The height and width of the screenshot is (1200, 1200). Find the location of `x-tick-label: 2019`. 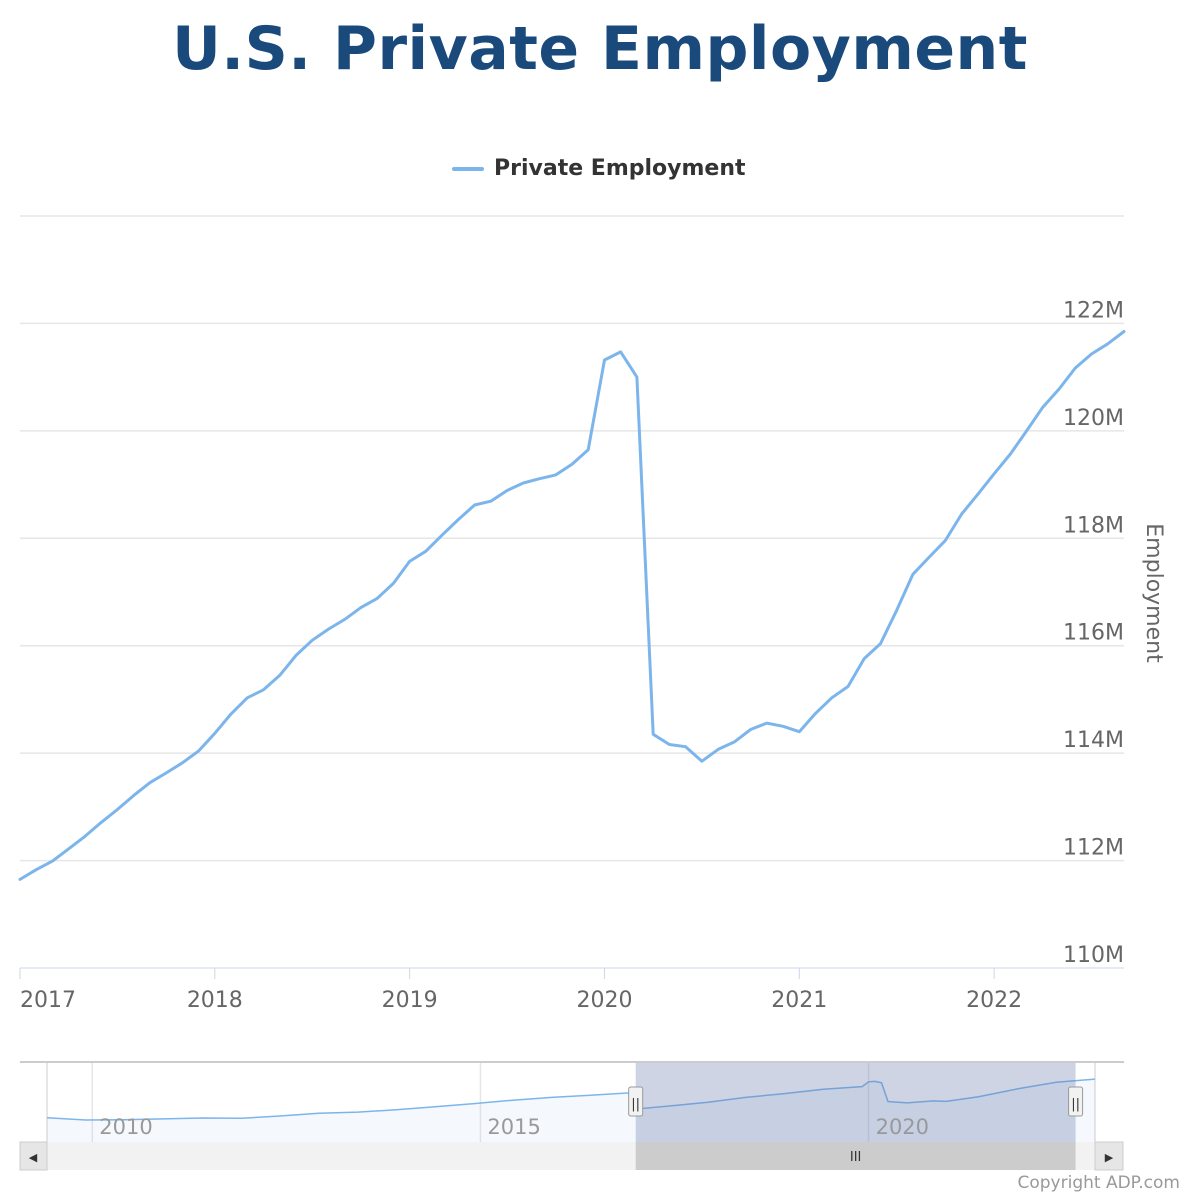

x-tick-label: 2019 is located at coordinates (410, 1000).